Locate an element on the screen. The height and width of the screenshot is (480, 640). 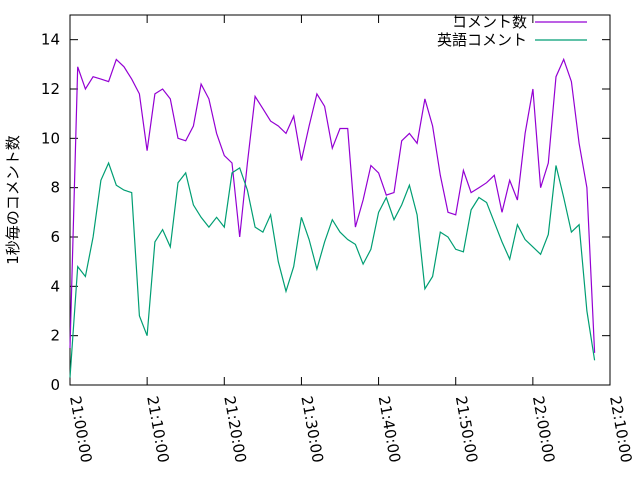
y-tick-label: 10 is located at coordinates (50, 138).